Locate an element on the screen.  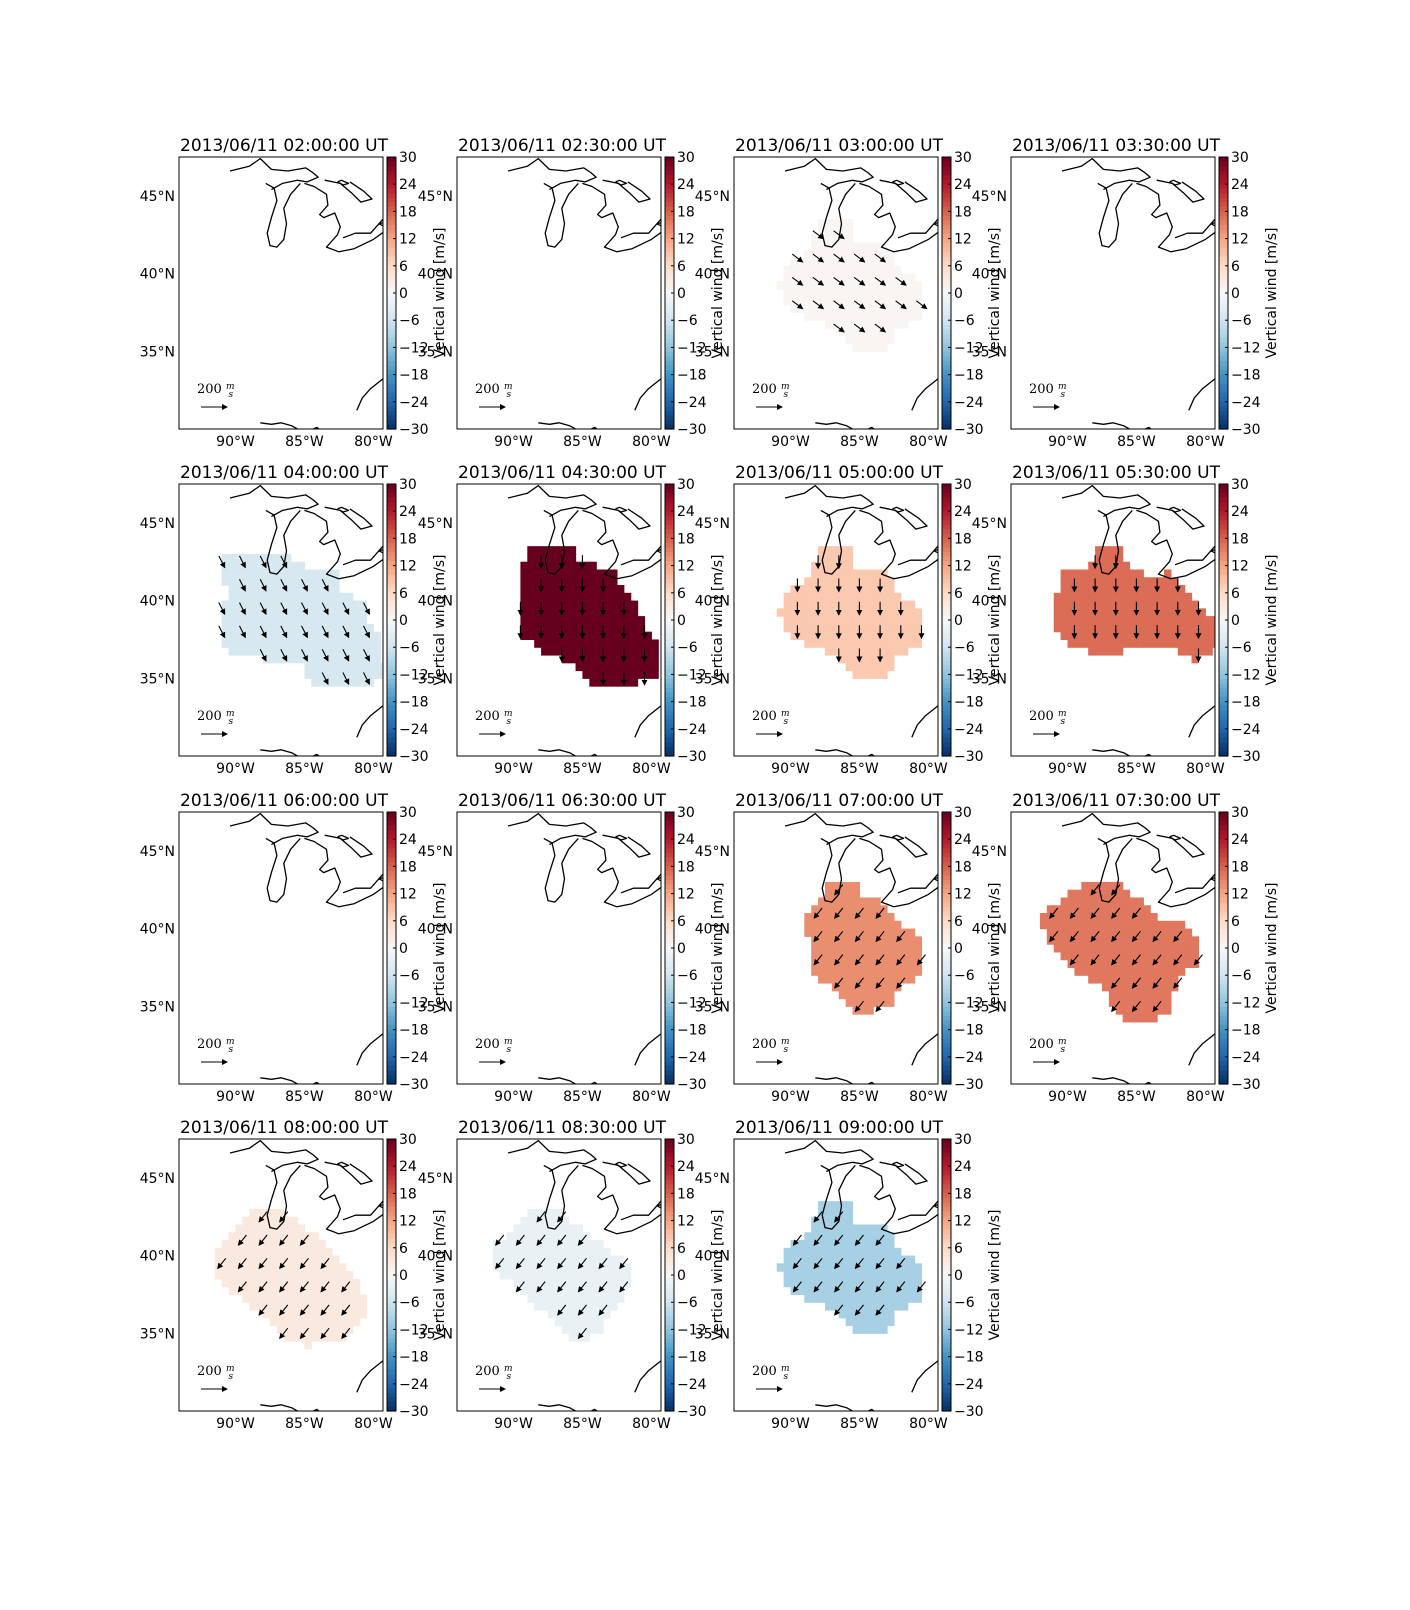
colorbar-tick-label: −12 is located at coordinates (1246, 1003).